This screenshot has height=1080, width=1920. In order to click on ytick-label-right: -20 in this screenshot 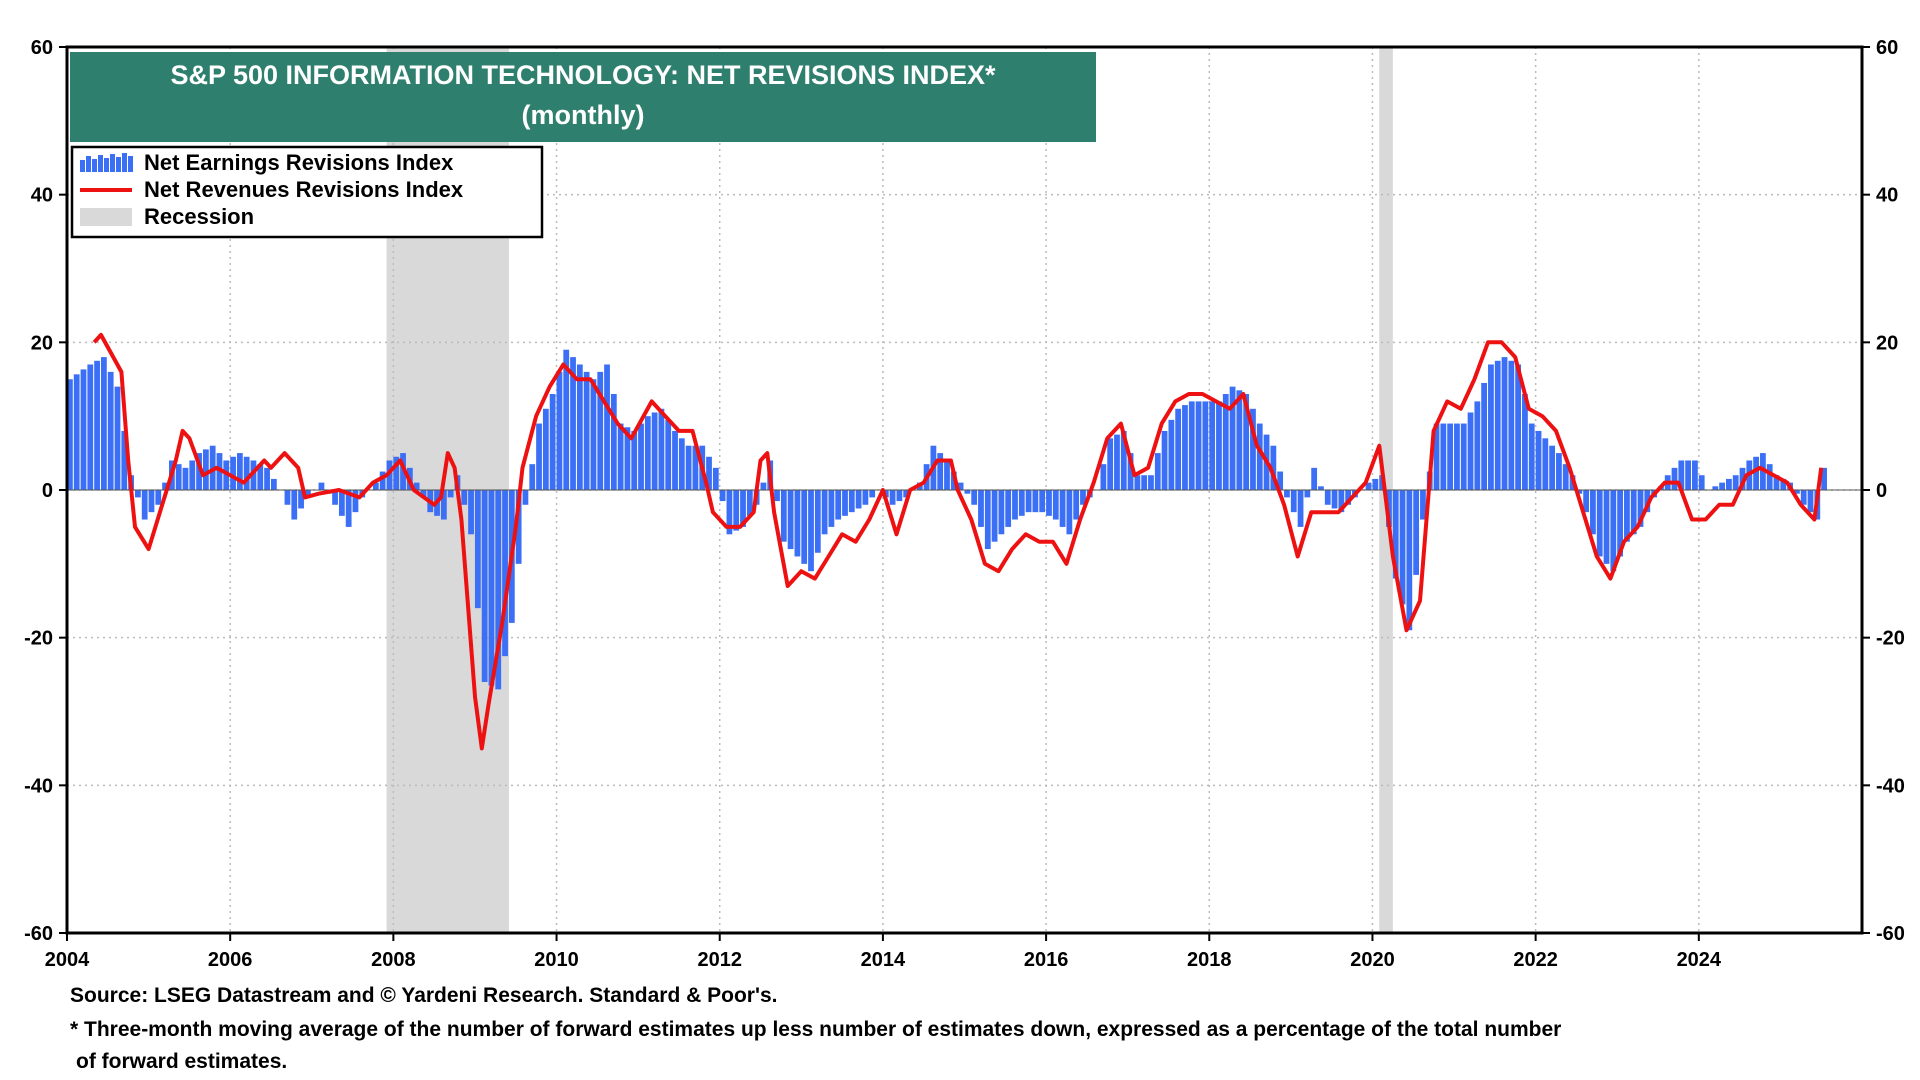, I will do `click(1890, 639)`.